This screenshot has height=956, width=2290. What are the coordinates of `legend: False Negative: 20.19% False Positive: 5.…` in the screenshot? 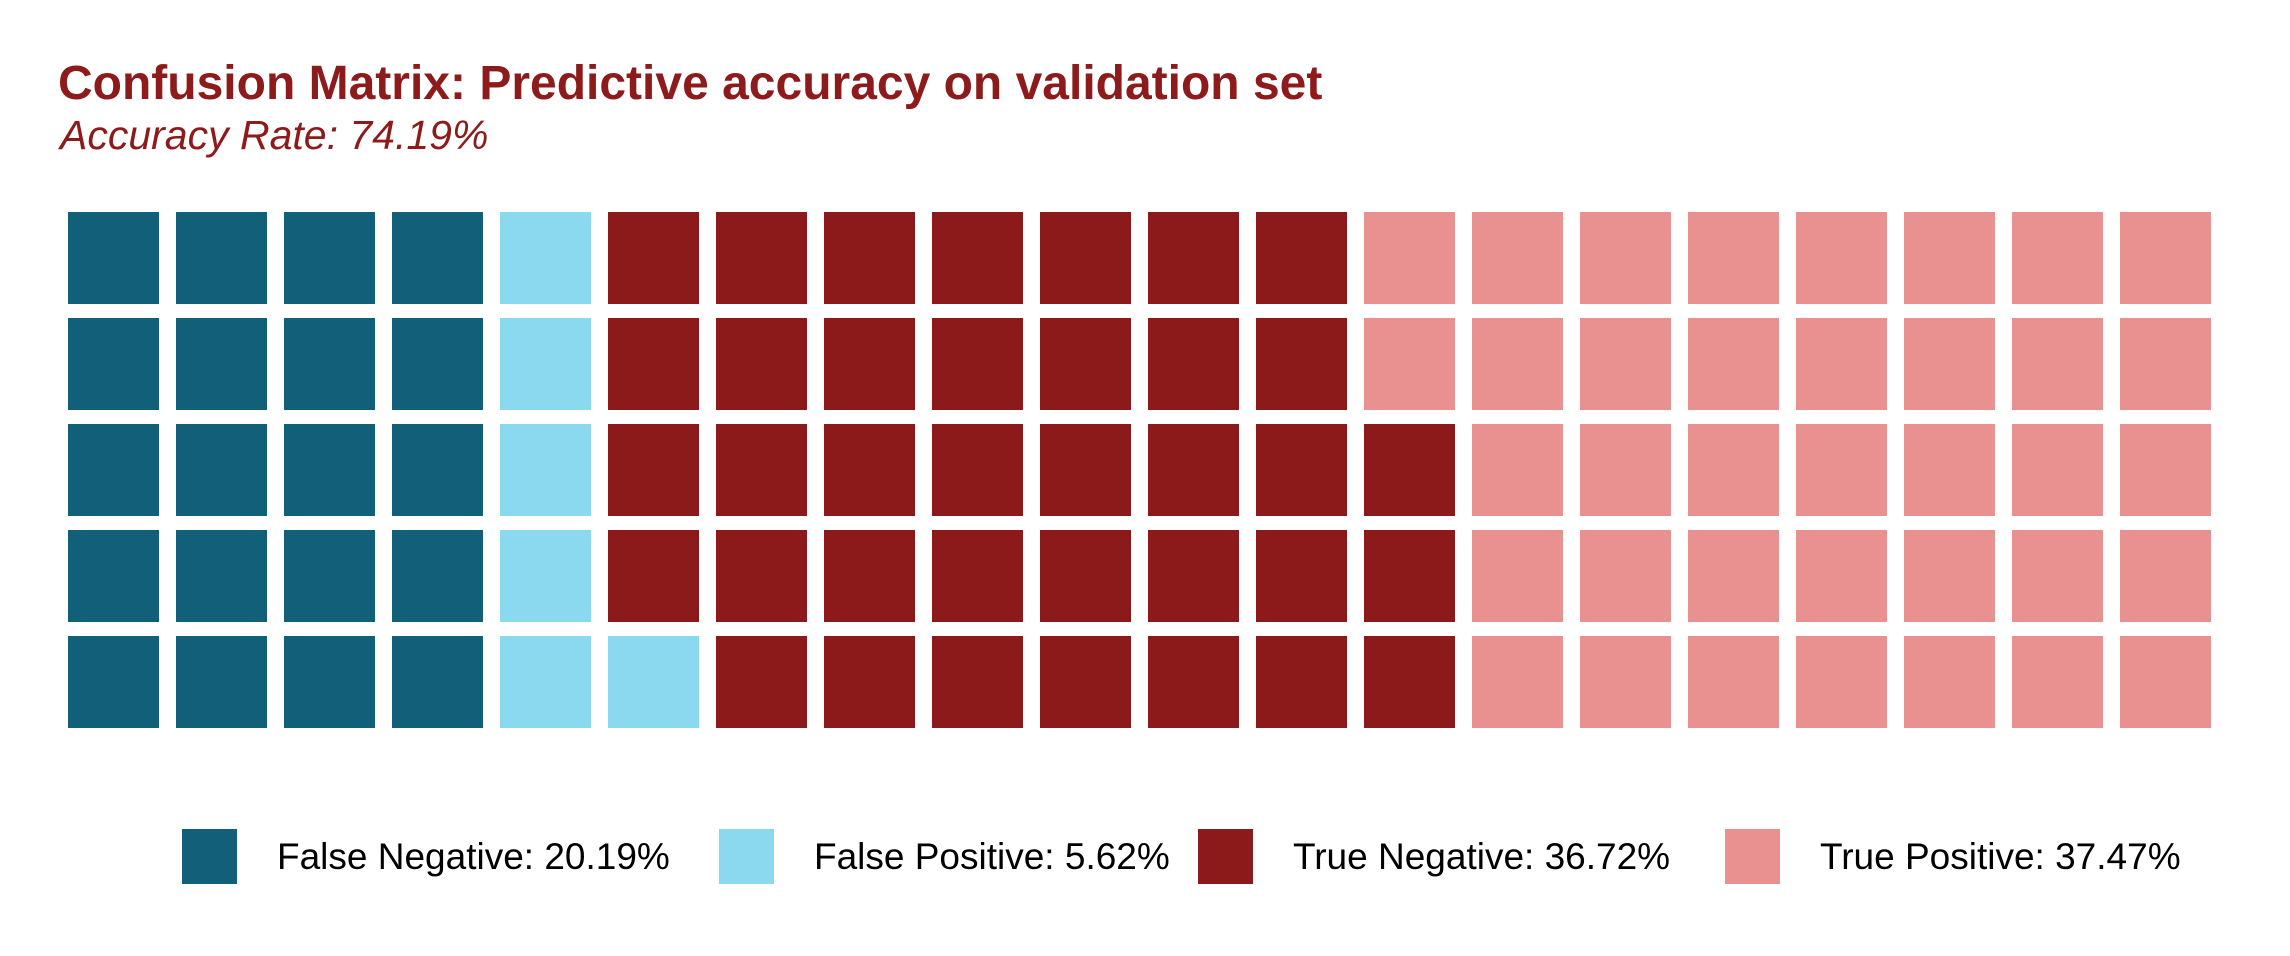 It's located at (1145, 857).